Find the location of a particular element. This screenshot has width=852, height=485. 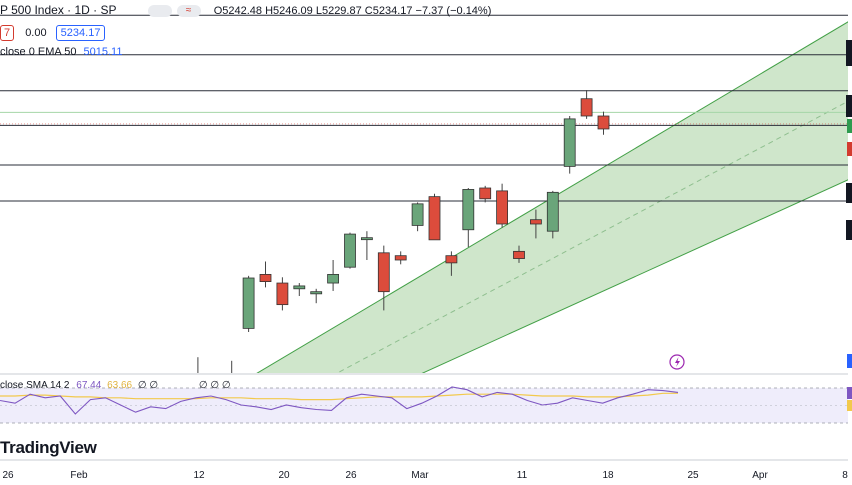

right-price-scale is located at coordinates (849, 225).